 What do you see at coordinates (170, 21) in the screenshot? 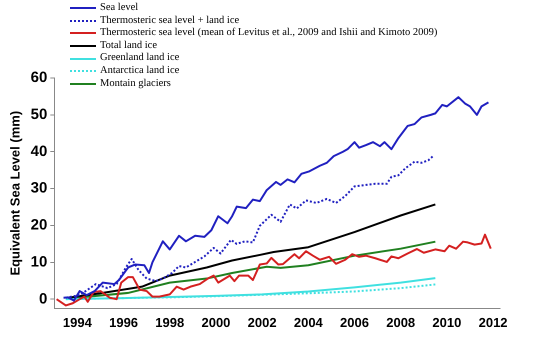
I see `legend-label: Thermosteric sea level + land ice` at bounding box center [170, 21].